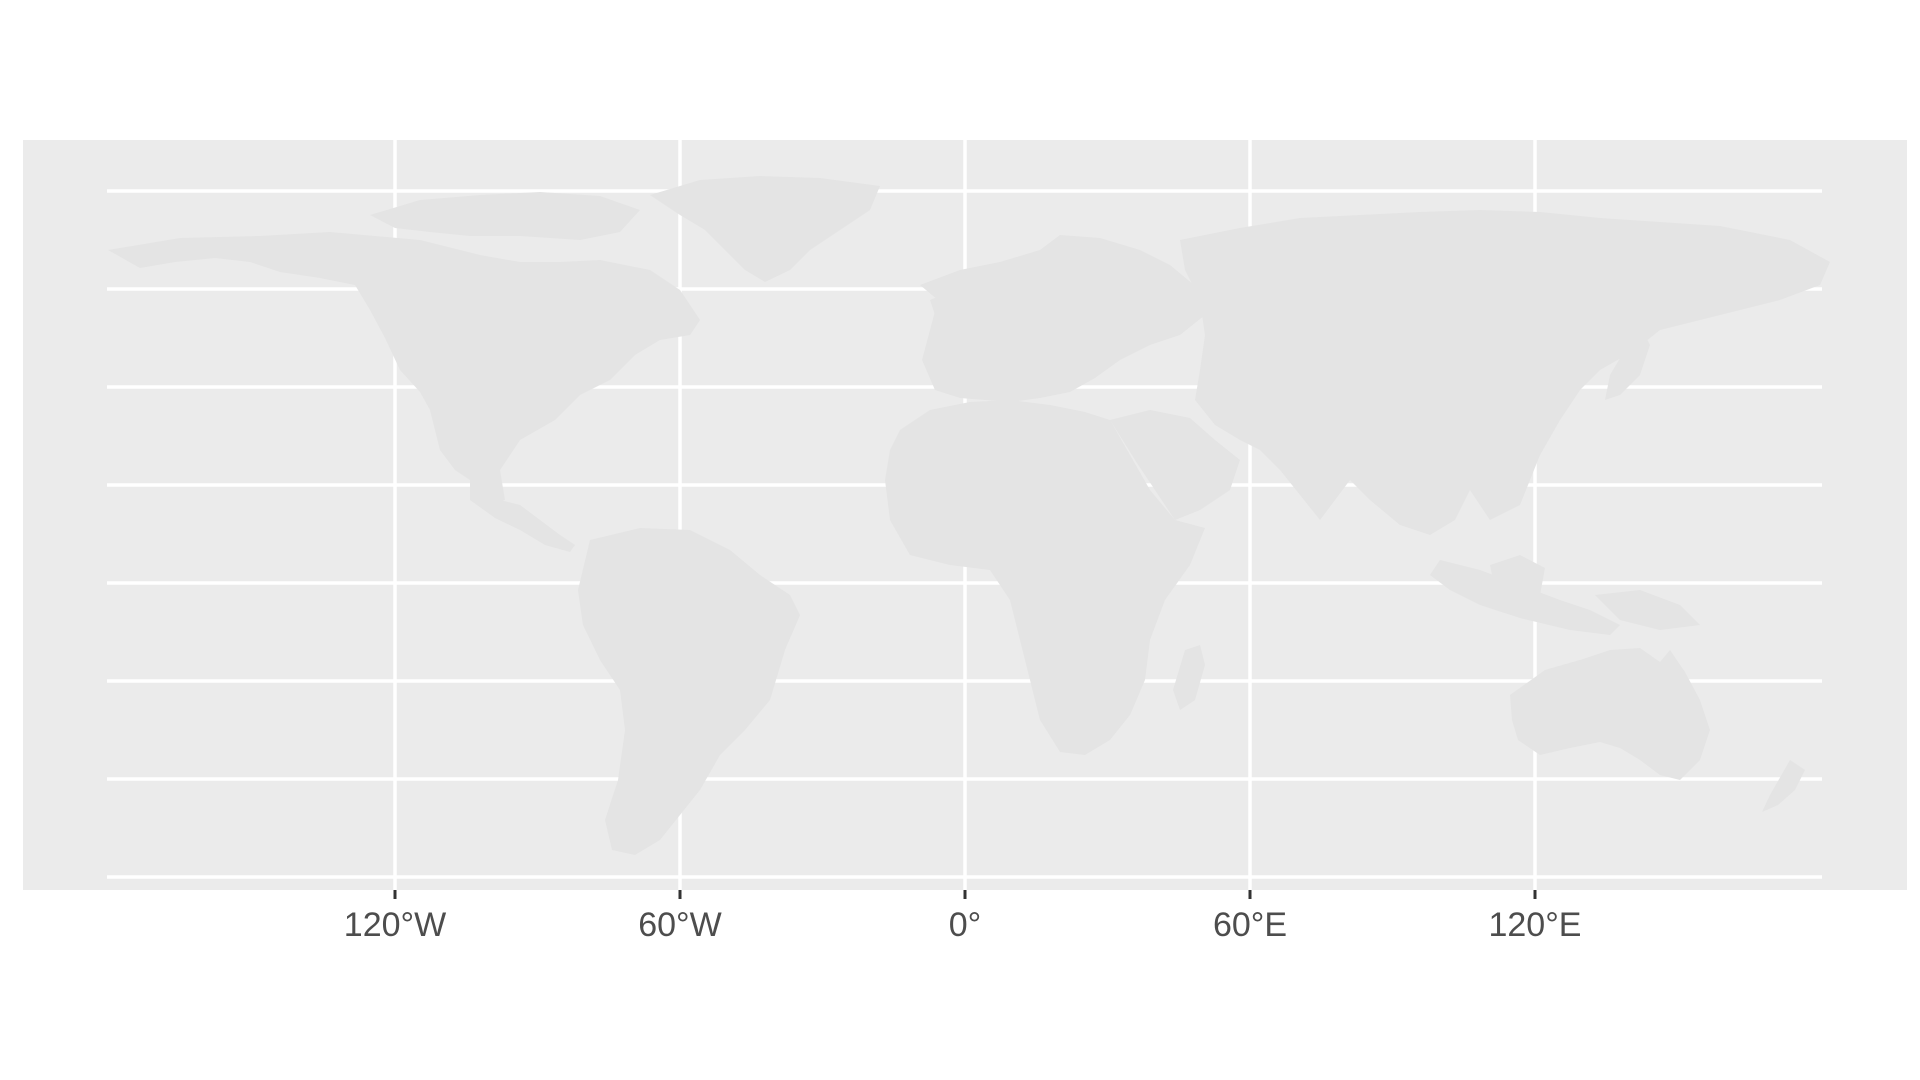 The width and height of the screenshot is (1920, 1080). I want to click on x-axis-tick-label-2: 0°, so click(965, 925).